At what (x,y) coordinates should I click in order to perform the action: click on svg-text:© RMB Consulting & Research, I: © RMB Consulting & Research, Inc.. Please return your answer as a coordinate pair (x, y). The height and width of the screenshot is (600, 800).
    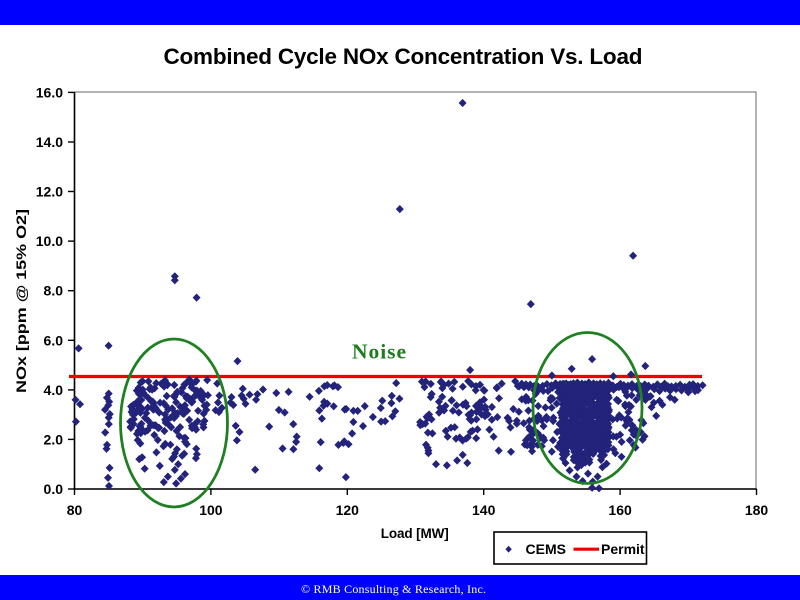
    Looking at the image, I should click on (393, 589).